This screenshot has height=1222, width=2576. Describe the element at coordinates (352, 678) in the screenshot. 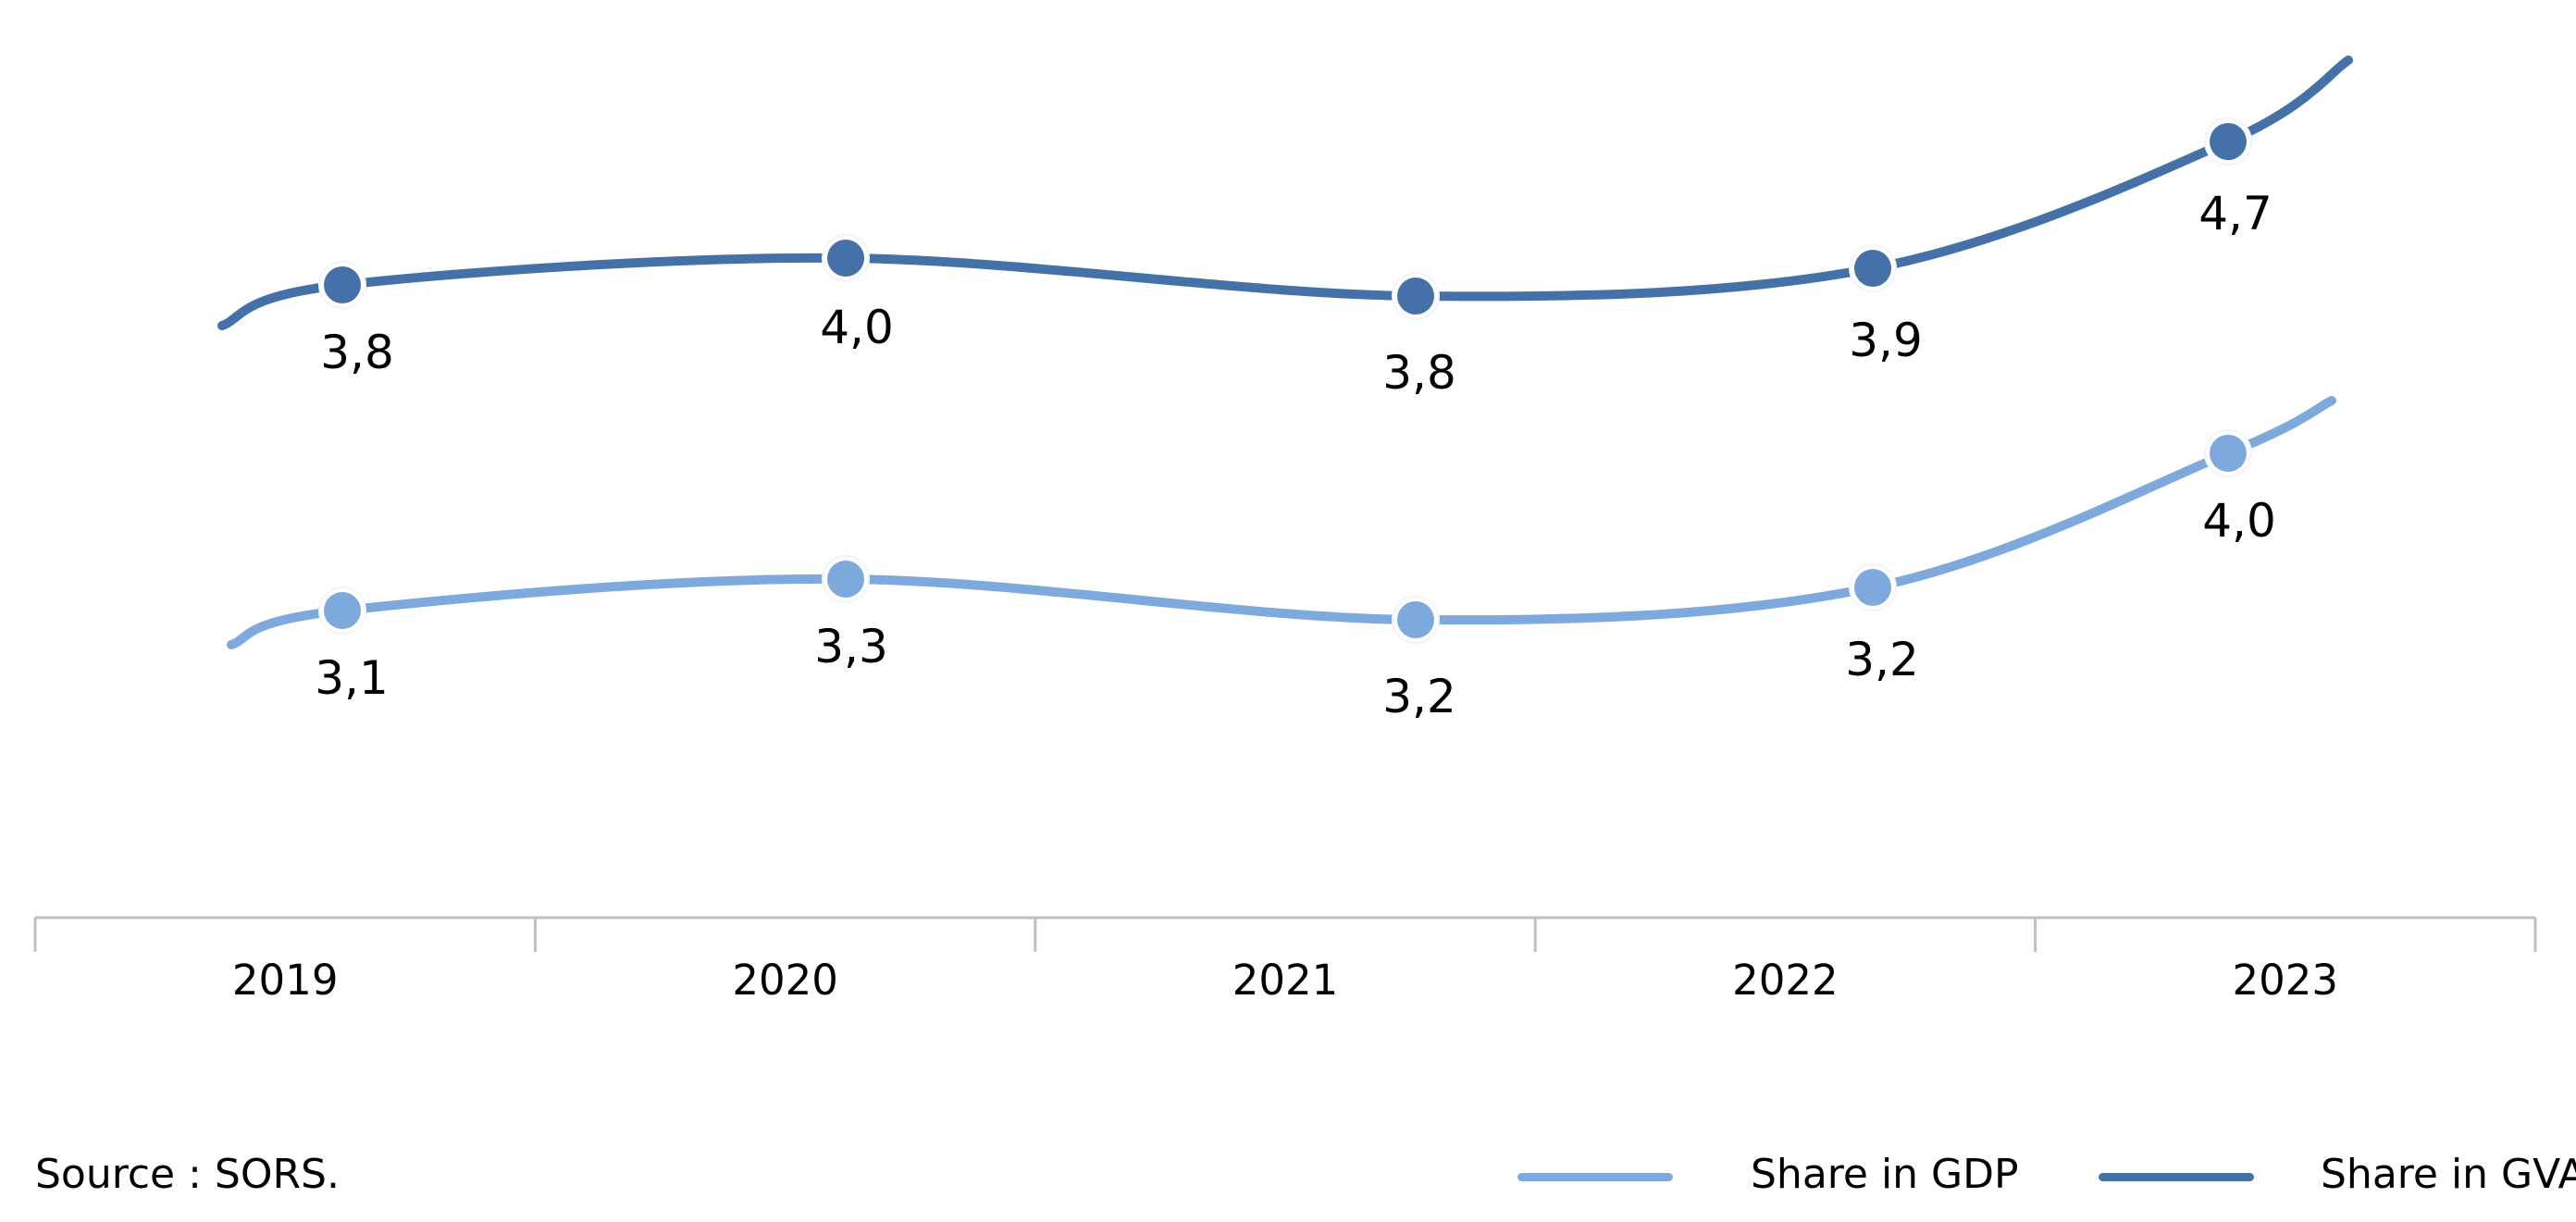

I see `data-label-gdp: 3,1` at that location.